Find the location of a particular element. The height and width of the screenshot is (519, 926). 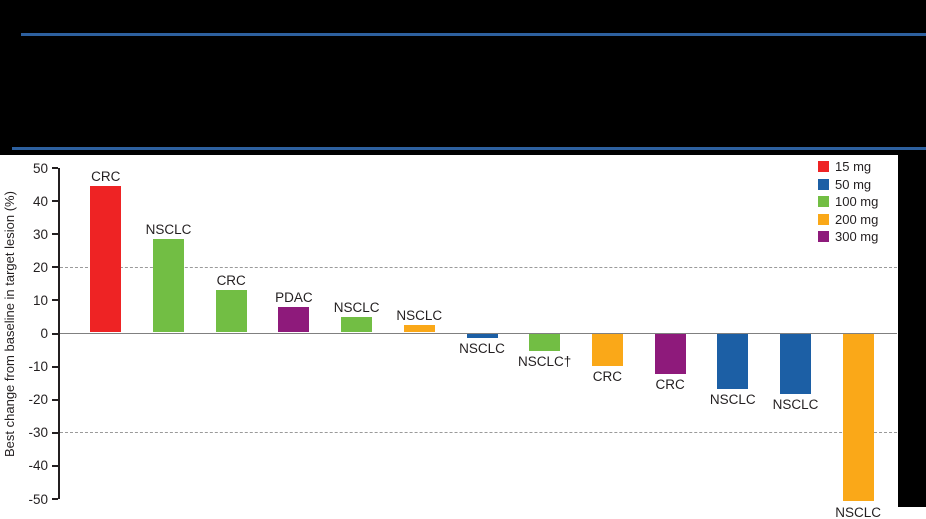

legend-item: 300 mg is located at coordinates (848, 237).